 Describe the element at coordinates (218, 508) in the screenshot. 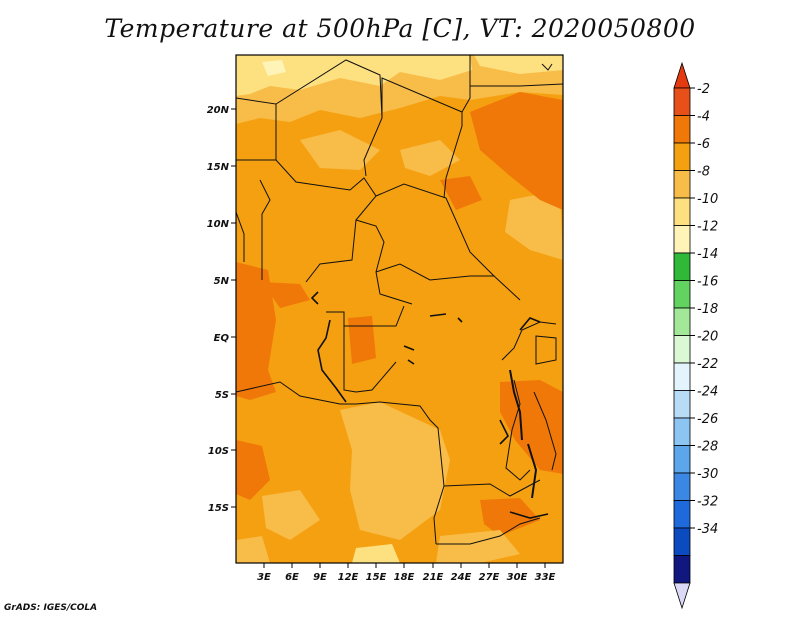

I see `lat-label: 15S` at that location.